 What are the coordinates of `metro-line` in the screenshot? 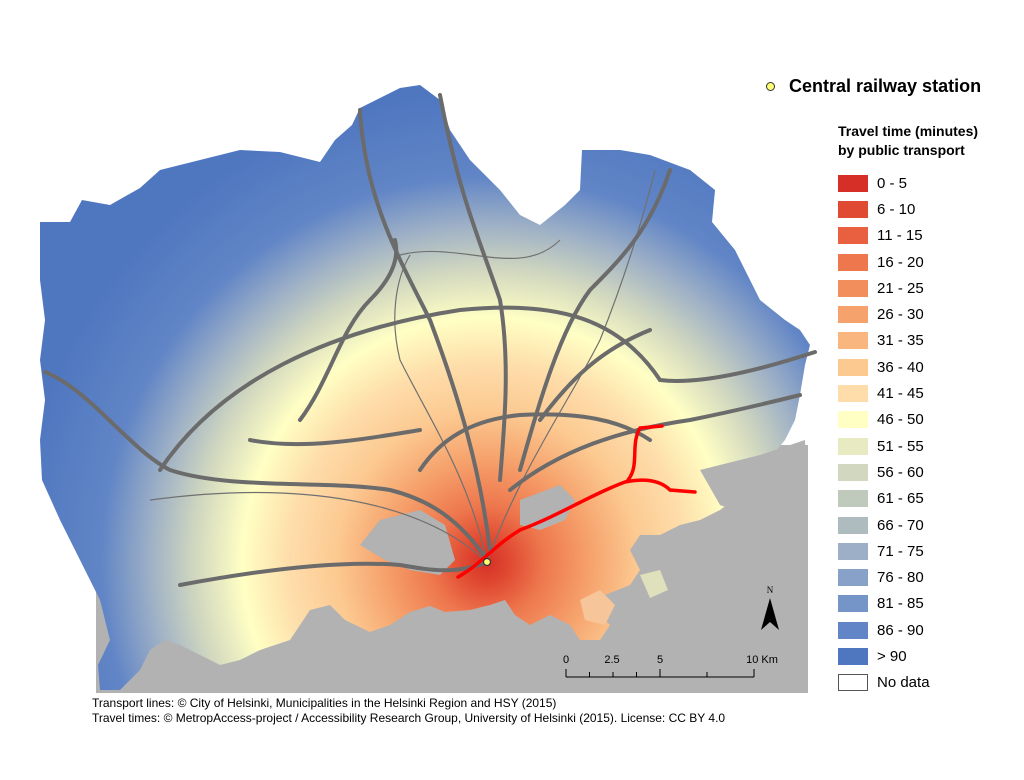 It's located at (576, 501).